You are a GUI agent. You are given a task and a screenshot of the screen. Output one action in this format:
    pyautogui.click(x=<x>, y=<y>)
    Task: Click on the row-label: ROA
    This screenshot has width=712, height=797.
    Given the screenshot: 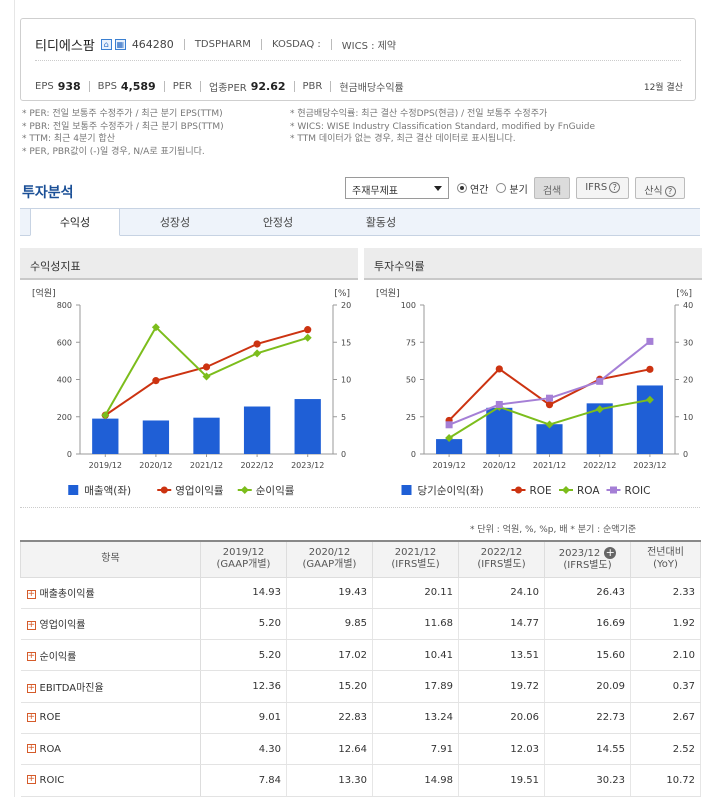 What is the action you would take?
    pyautogui.click(x=50, y=749)
    